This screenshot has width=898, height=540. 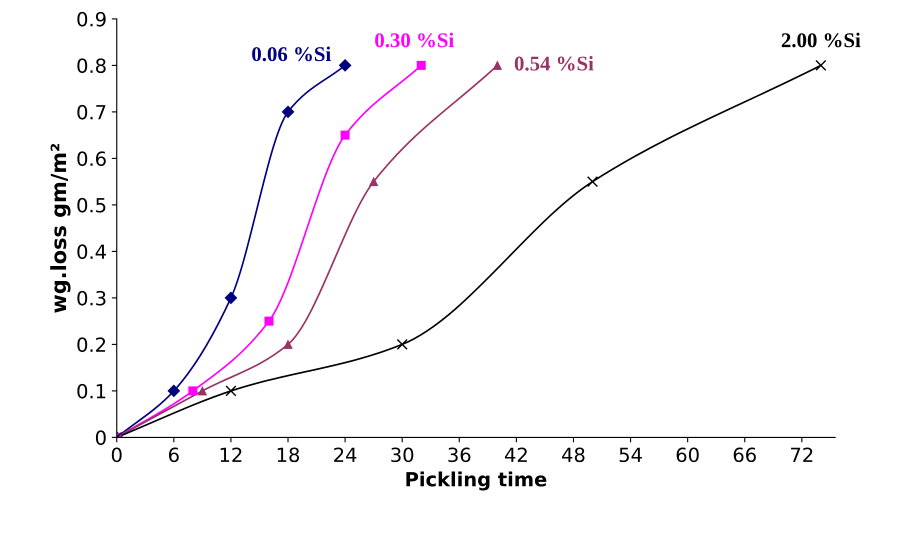 I want to click on x-tick-label: 66, so click(x=745, y=454).